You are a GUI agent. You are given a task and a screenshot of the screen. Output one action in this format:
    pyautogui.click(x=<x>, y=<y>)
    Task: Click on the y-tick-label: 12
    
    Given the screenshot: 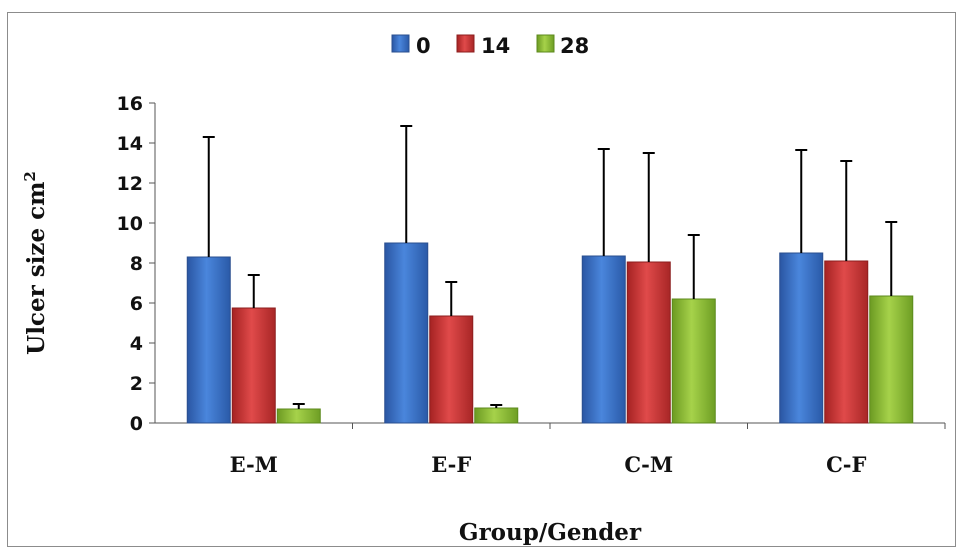 What is the action you would take?
    pyautogui.click(x=130, y=184)
    